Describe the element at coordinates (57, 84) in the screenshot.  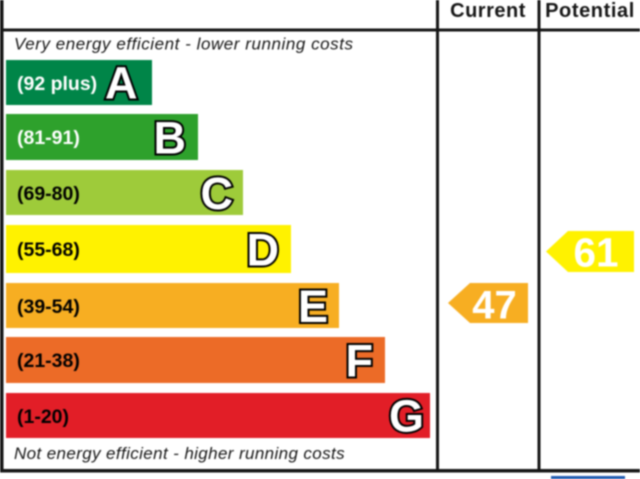
I see `svg-text: (92 plus)` at that location.